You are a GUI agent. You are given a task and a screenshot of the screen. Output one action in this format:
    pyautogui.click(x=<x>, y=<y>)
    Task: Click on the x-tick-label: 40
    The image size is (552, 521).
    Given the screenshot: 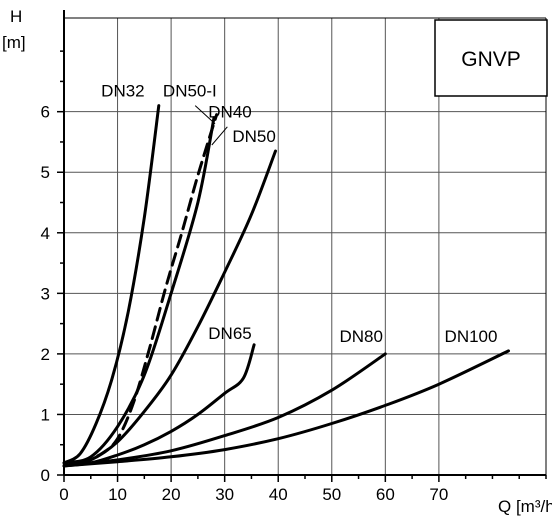 What is the action you would take?
    pyautogui.click(x=278, y=494)
    